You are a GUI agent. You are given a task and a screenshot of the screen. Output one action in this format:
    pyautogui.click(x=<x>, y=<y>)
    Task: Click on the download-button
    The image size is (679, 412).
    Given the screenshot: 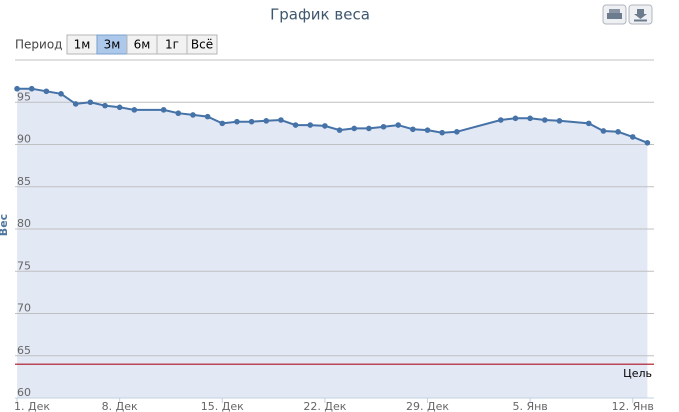 What is the action you would take?
    pyautogui.click(x=640, y=14)
    